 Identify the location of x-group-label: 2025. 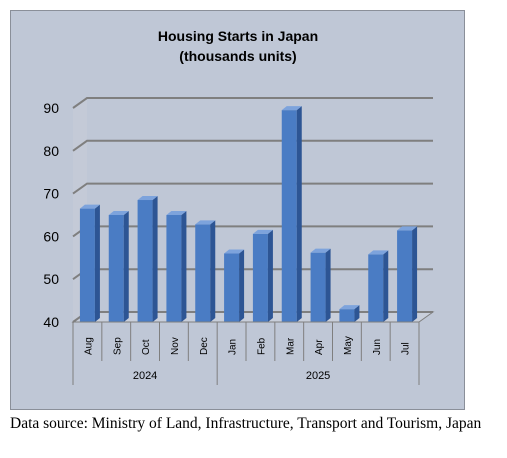
(318, 376).